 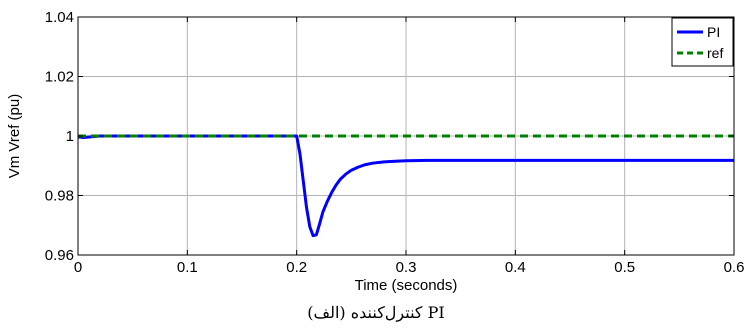 What do you see at coordinates (515, 267) in the screenshot?
I see `x-tick-label: 0.4` at bounding box center [515, 267].